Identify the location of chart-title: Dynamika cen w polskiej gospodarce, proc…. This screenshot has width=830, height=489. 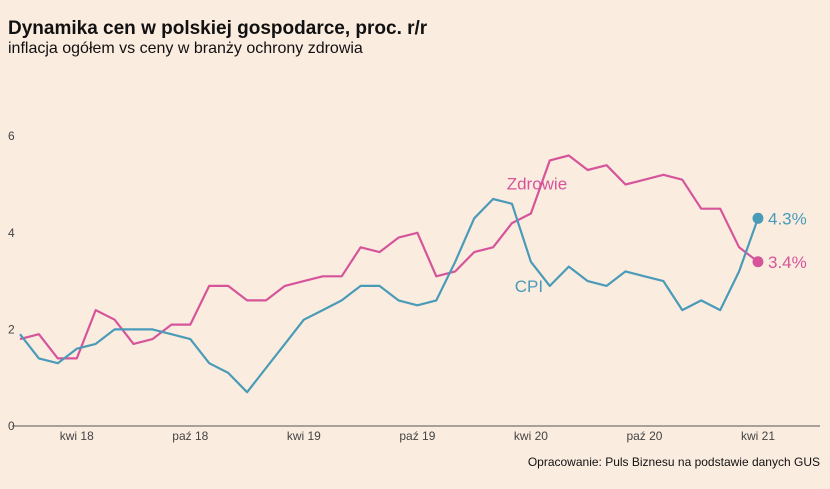
(218, 28).